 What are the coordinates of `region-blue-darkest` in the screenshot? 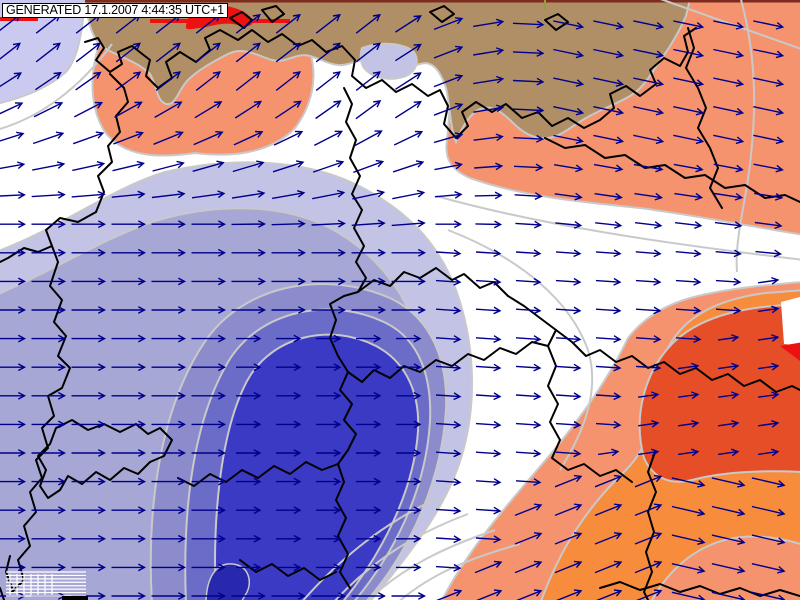 It's located at (227, 581).